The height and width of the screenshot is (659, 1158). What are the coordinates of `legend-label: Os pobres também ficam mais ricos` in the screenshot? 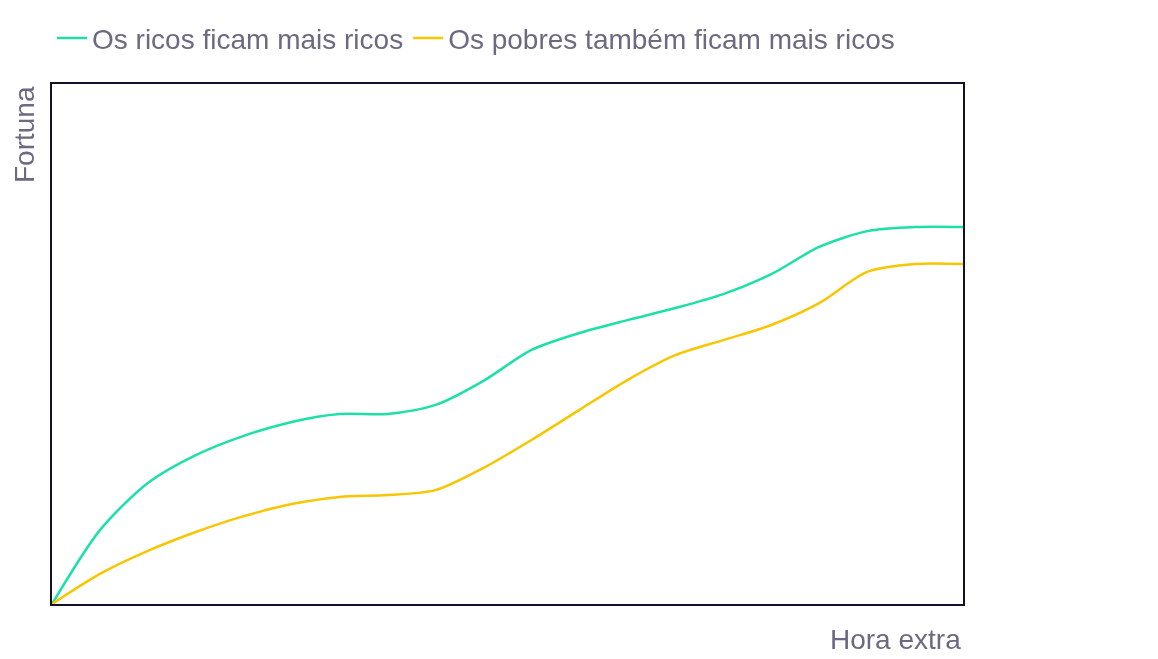 It's located at (671, 39).